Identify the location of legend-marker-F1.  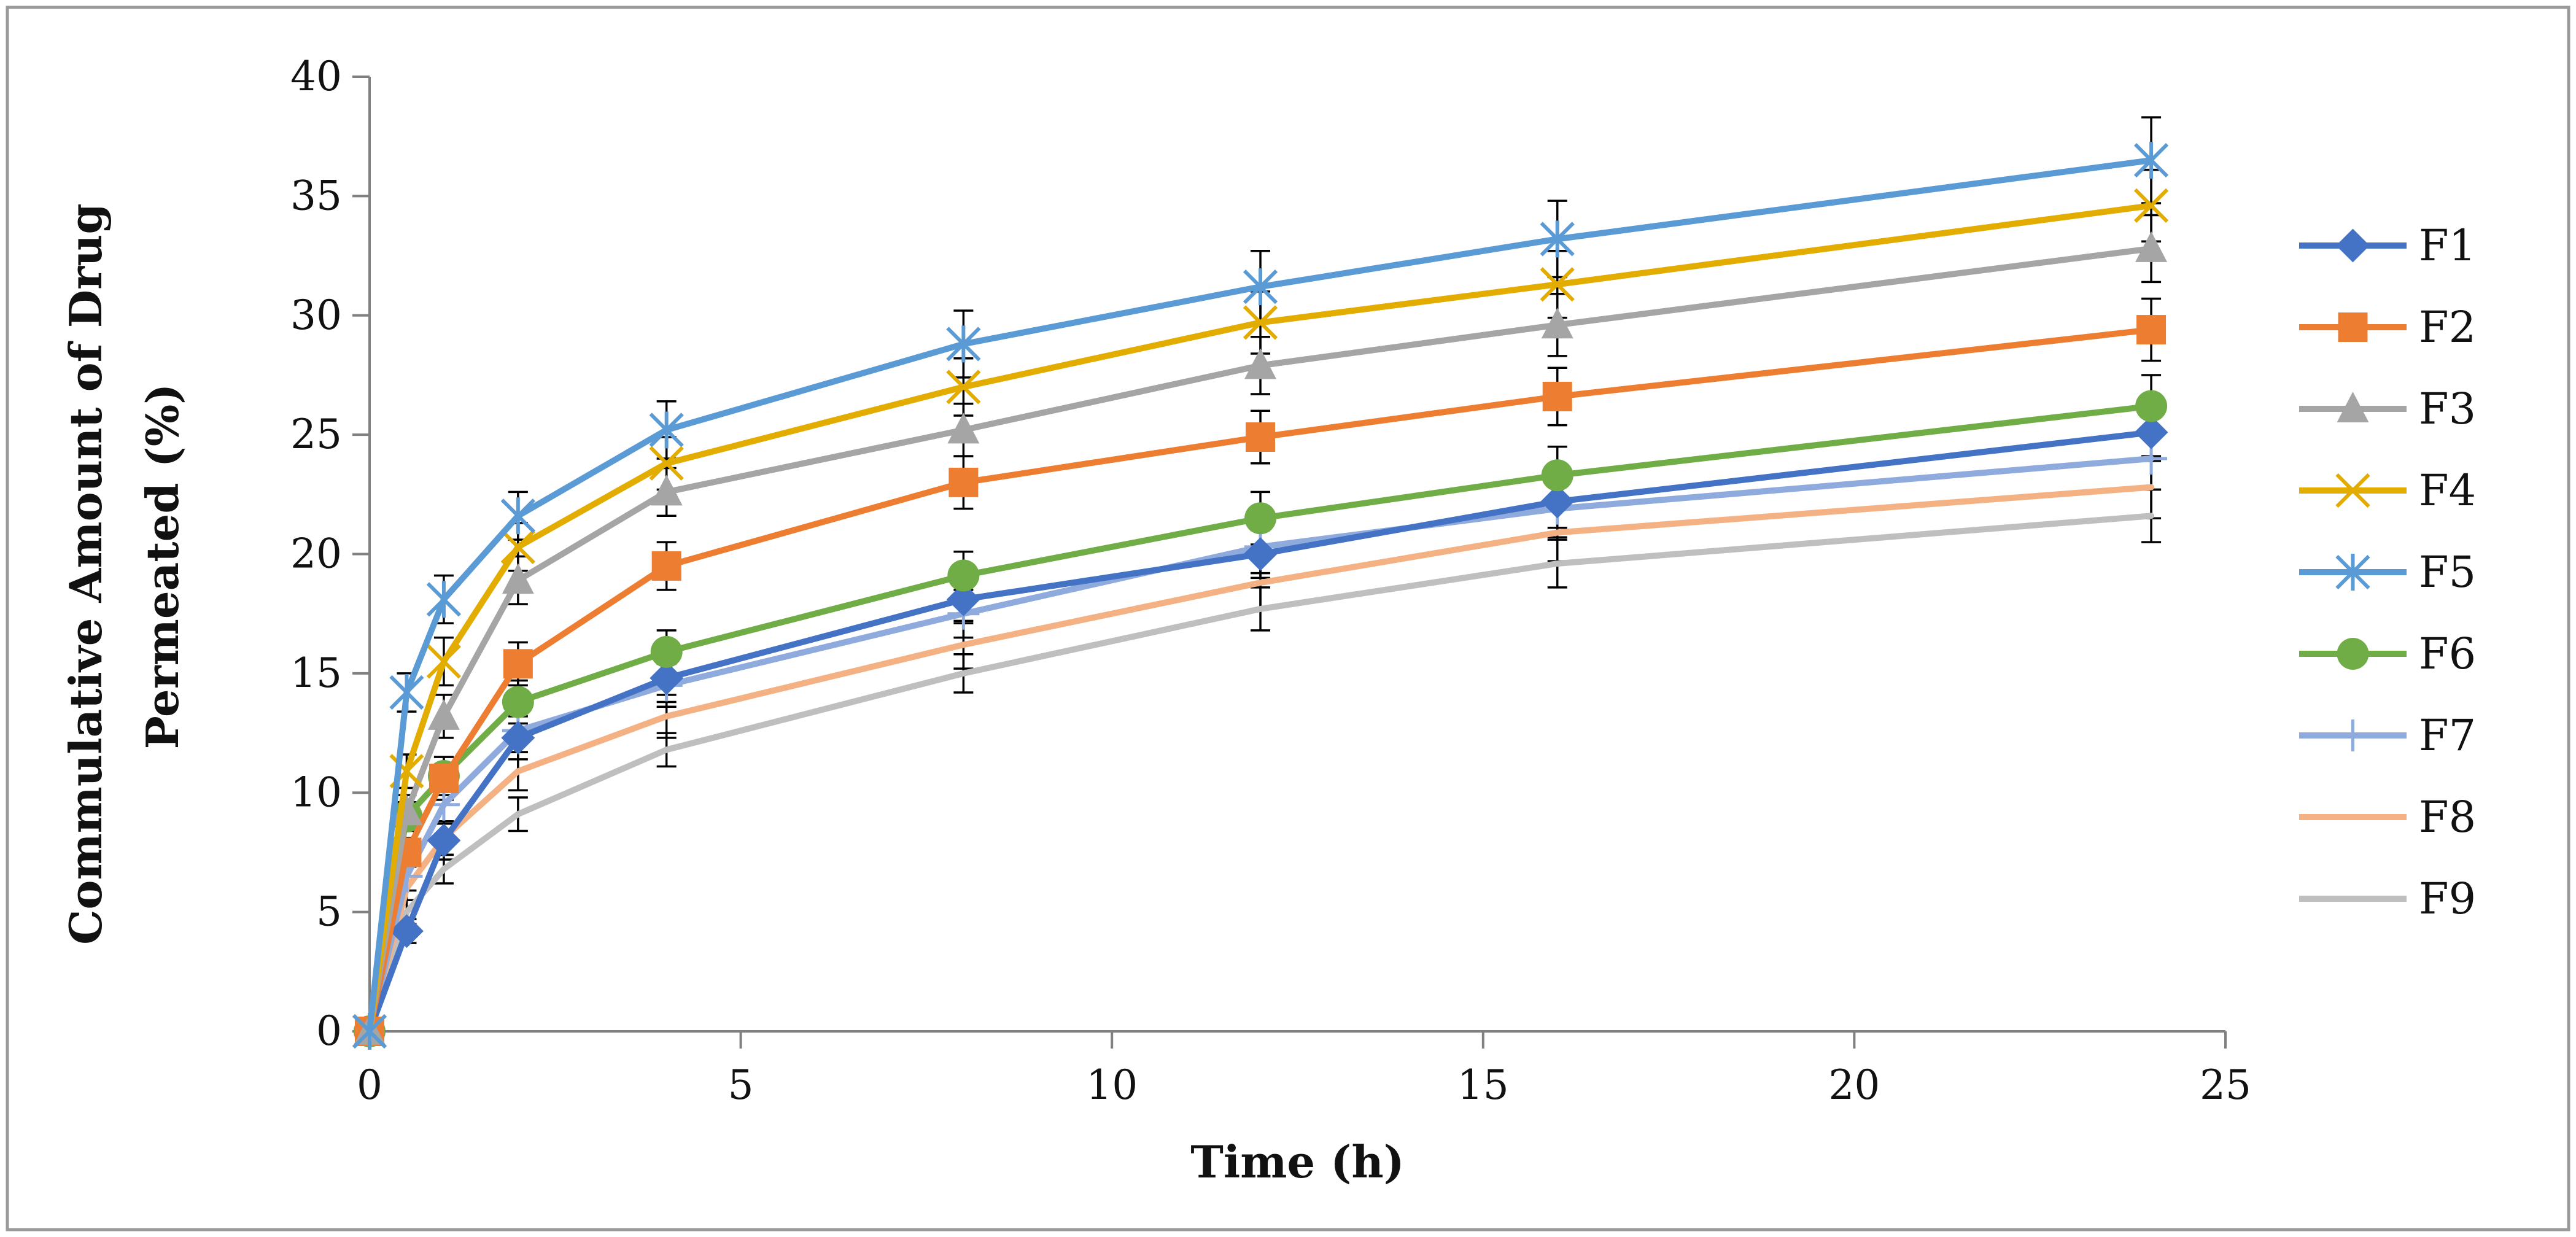
(2353, 245).